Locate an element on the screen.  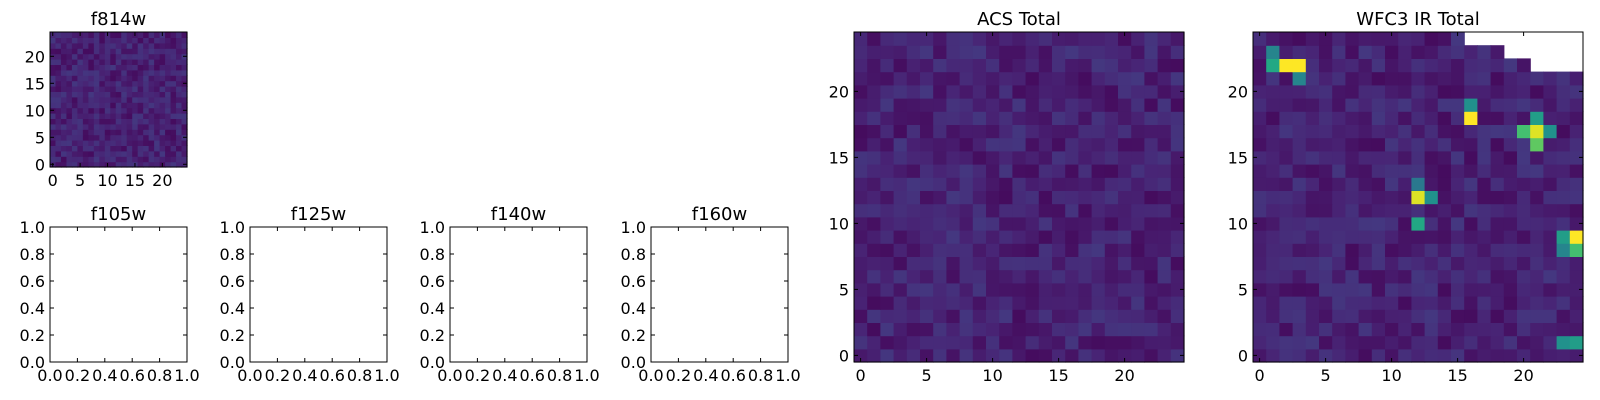
axes-frame is located at coordinates (118, 294).